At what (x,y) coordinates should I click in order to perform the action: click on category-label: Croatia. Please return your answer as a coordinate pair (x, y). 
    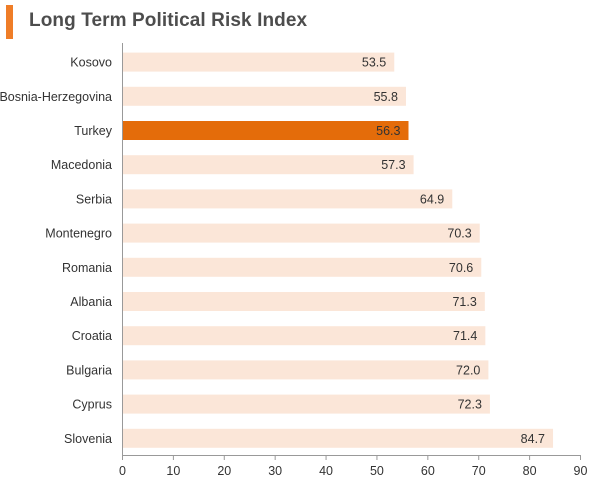
    Looking at the image, I should click on (92, 336).